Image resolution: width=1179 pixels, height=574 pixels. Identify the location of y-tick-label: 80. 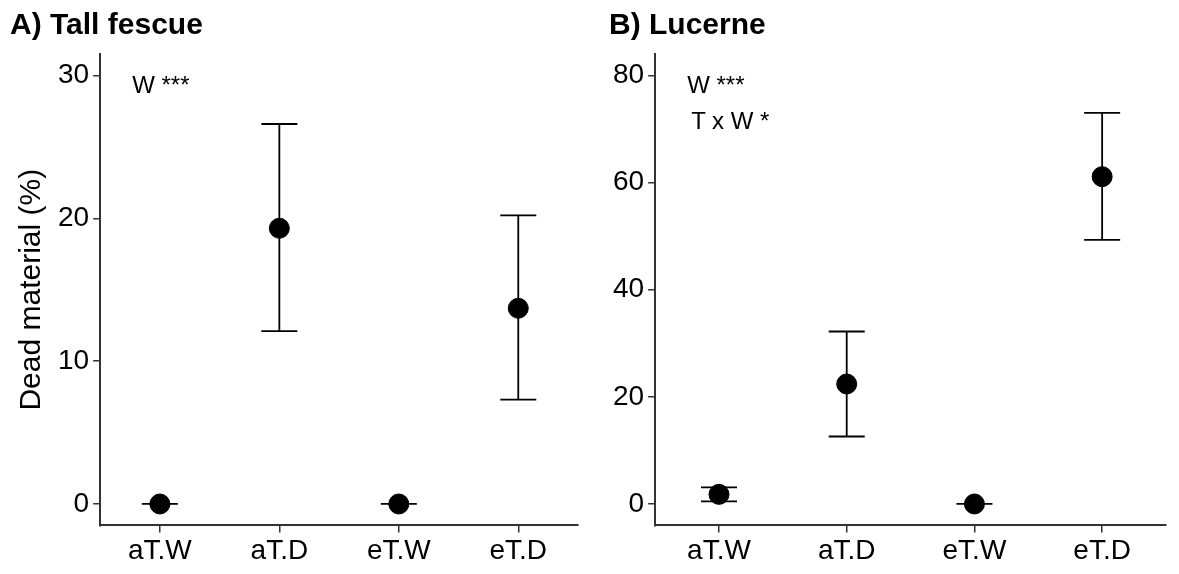
(628, 74).